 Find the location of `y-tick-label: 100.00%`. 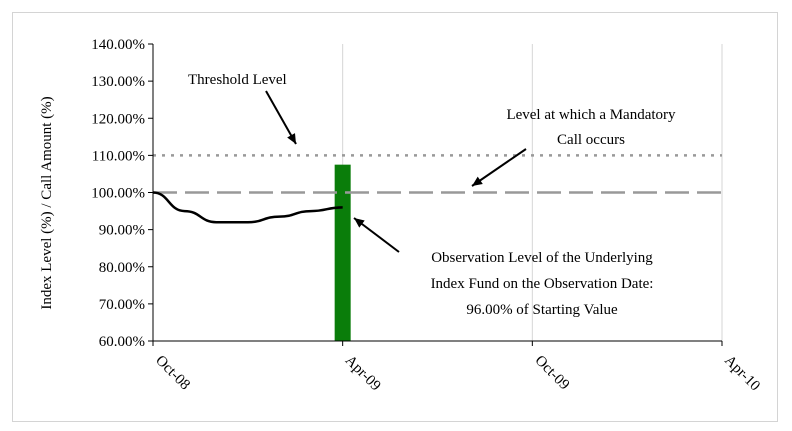

y-tick-label: 100.00% is located at coordinates (118, 194).